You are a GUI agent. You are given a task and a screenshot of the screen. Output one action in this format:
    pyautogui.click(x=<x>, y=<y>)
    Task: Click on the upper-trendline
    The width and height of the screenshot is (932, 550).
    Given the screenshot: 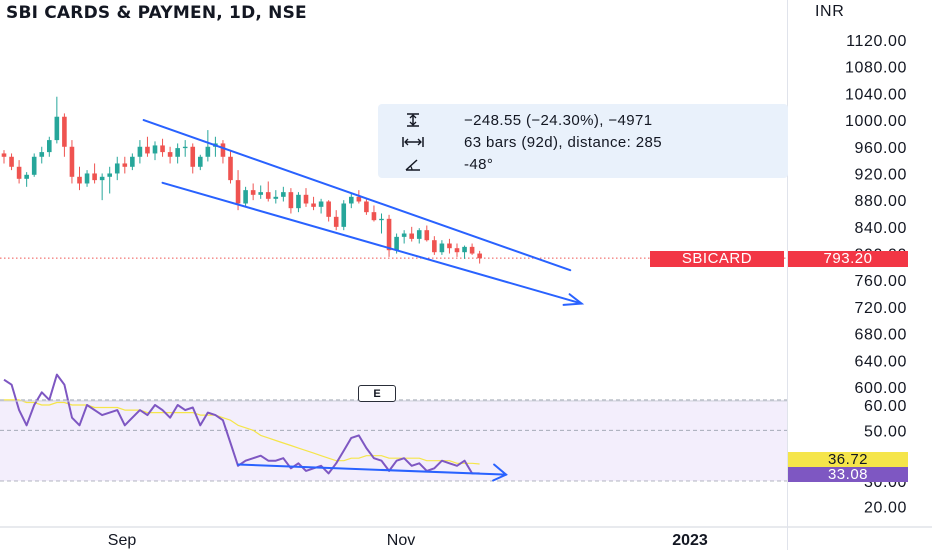 What is the action you would take?
    pyautogui.click(x=357, y=195)
    